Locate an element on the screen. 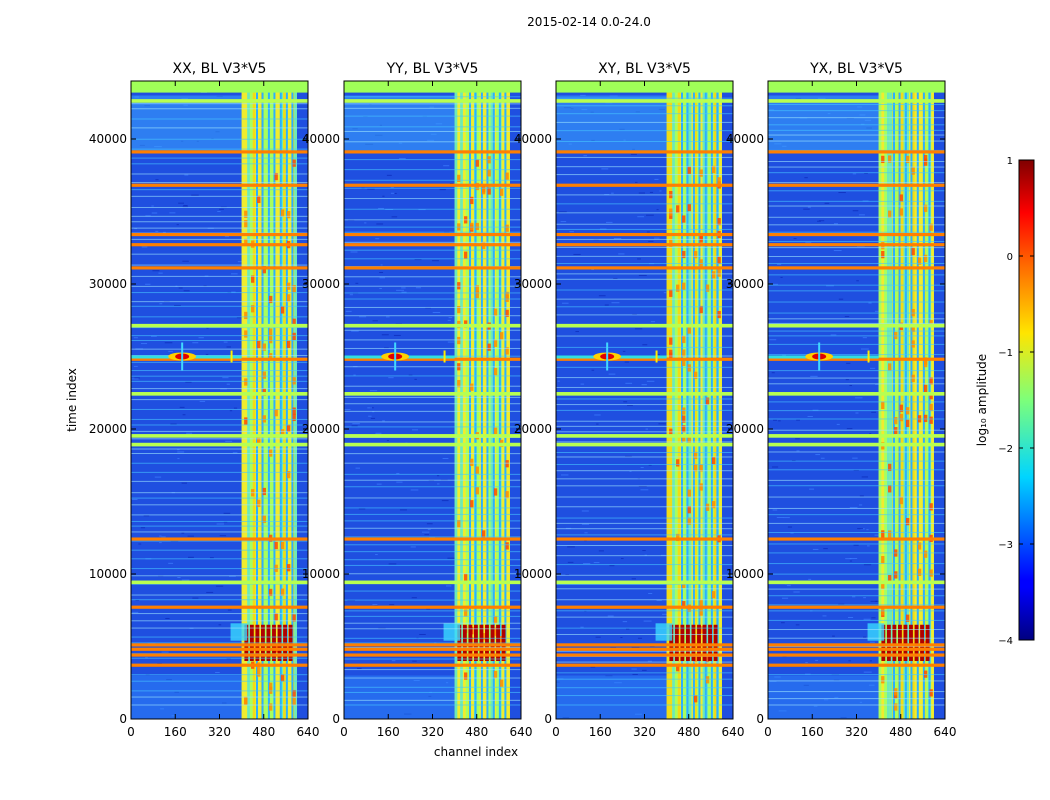  bright-row is located at coordinates (219, 101).